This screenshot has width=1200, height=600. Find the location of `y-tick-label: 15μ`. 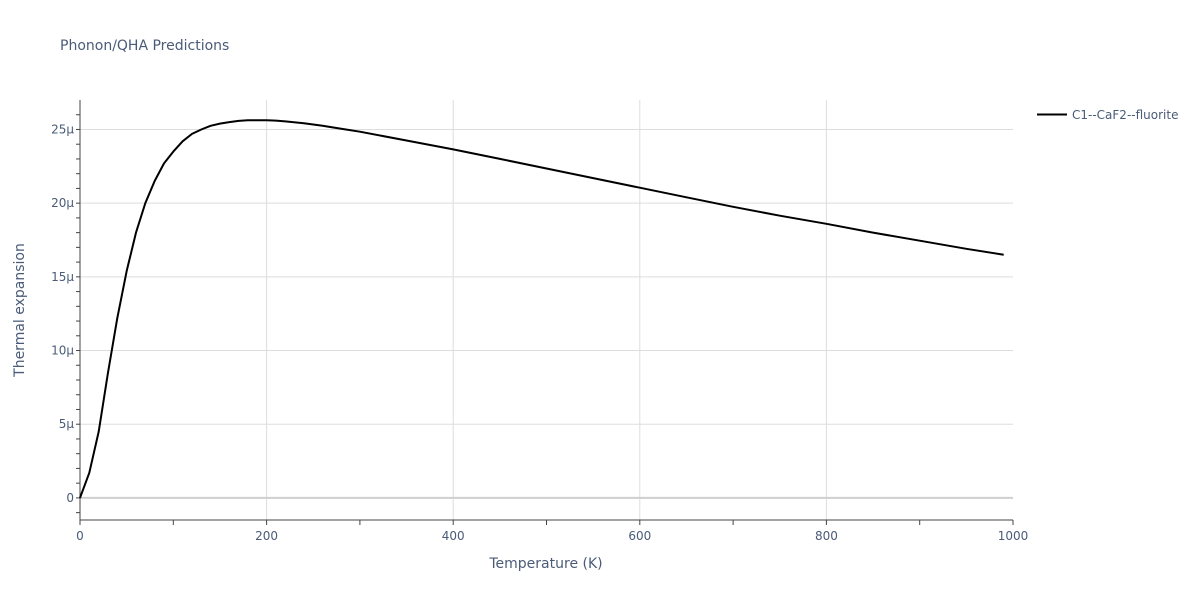

y-tick-label: 15μ is located at coordinates (62, 277).